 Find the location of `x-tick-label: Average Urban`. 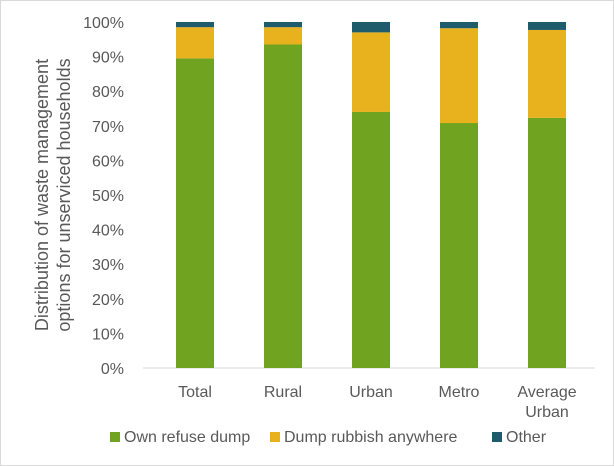

x-tick-label: Average Urban is located at coordinates (546, 402).